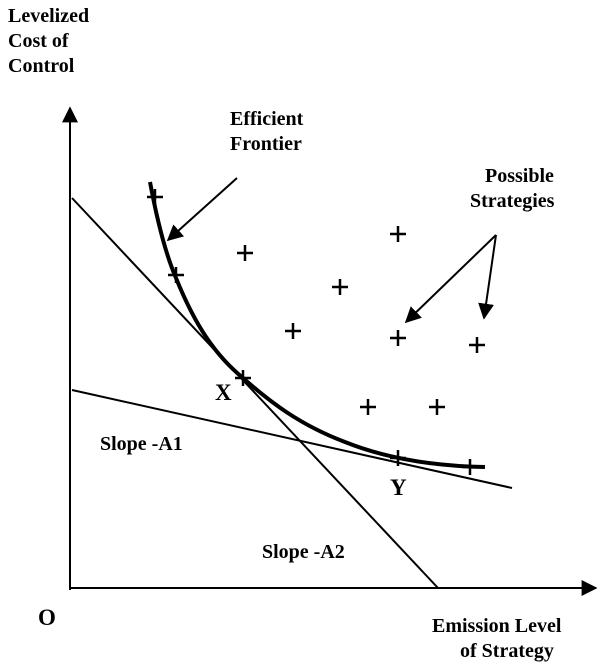 This screenshot has width=608, height=668. I want to click on slope-a1-line, so click(292, 439).